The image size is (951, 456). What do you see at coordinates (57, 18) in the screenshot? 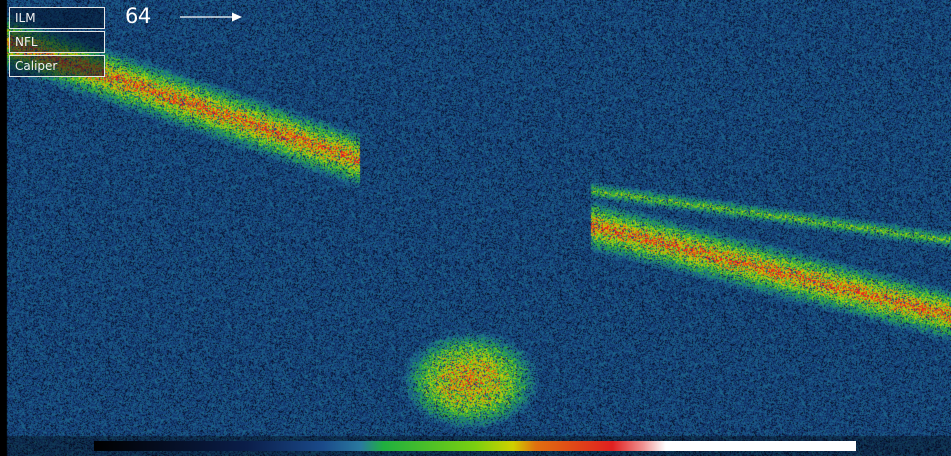
I see `ilm-layer-button: ILM` at bounding box center [57, 18].